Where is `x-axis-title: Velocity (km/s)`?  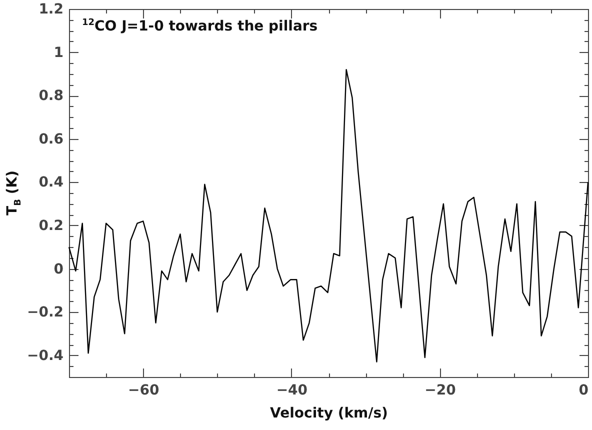 x-axis-title: Velocity (km/s) is located at coordinates (329, 414).